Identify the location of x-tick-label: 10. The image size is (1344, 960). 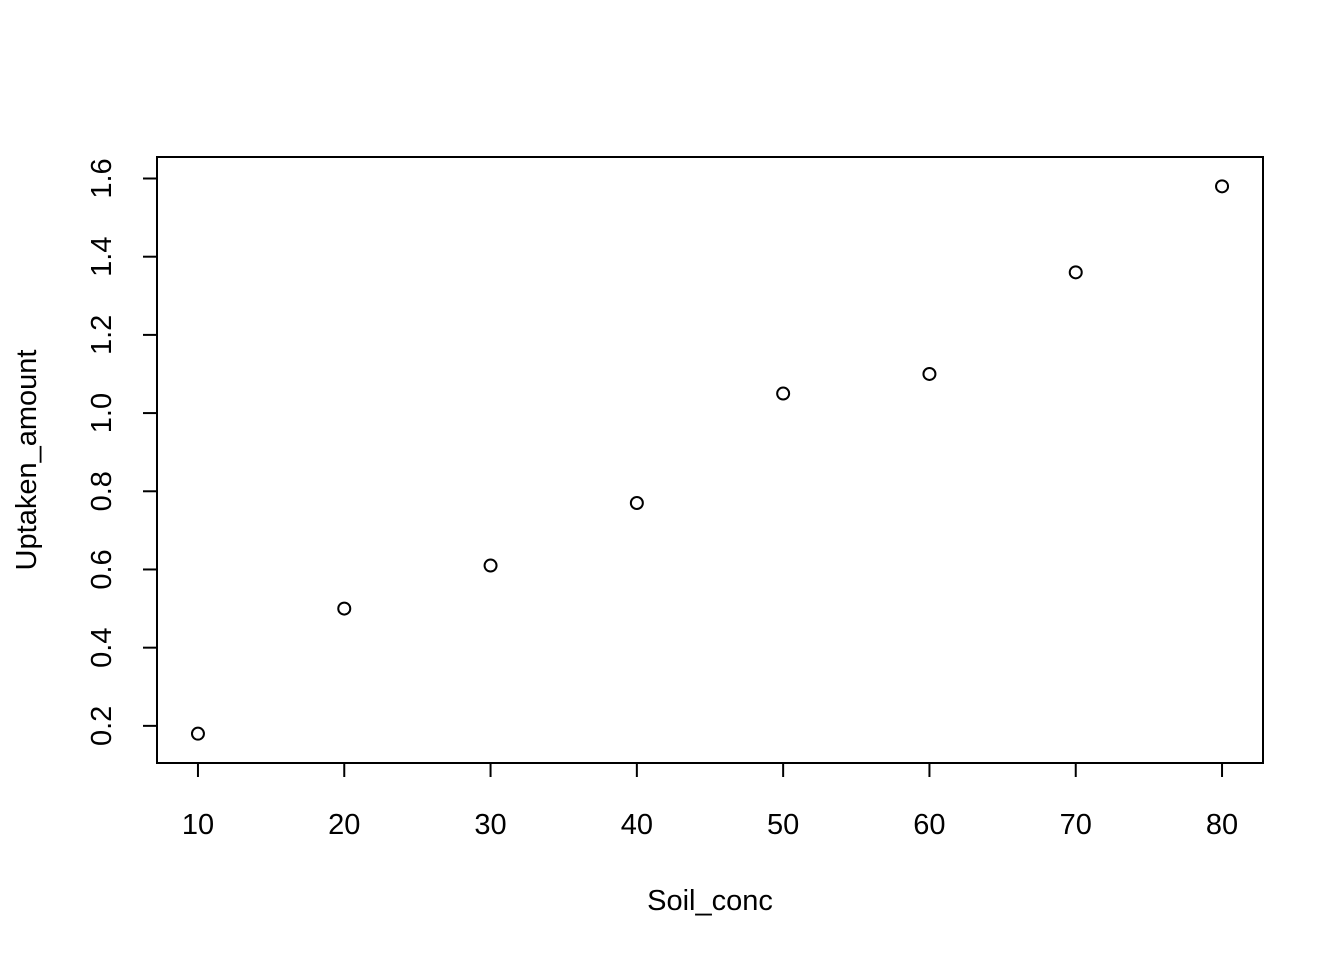
(198, 825).